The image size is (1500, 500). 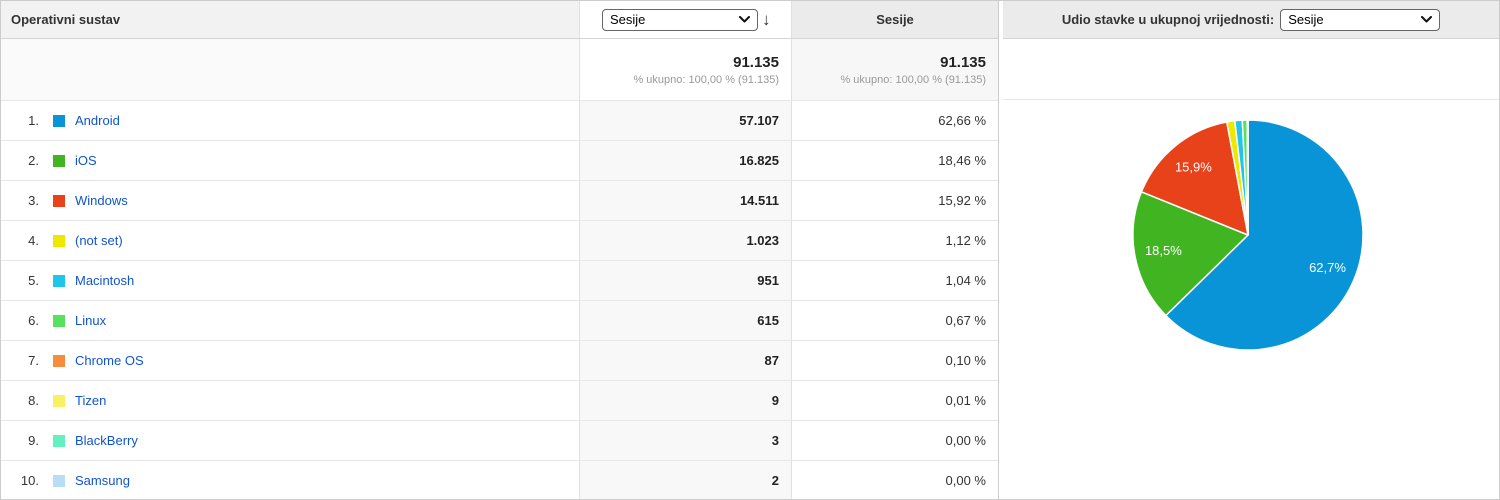 What do you see at coordinates (66, 19) in the screenshot?
I see `dimension-header-label: Operativni sustav` at bounding box center [66, 19].